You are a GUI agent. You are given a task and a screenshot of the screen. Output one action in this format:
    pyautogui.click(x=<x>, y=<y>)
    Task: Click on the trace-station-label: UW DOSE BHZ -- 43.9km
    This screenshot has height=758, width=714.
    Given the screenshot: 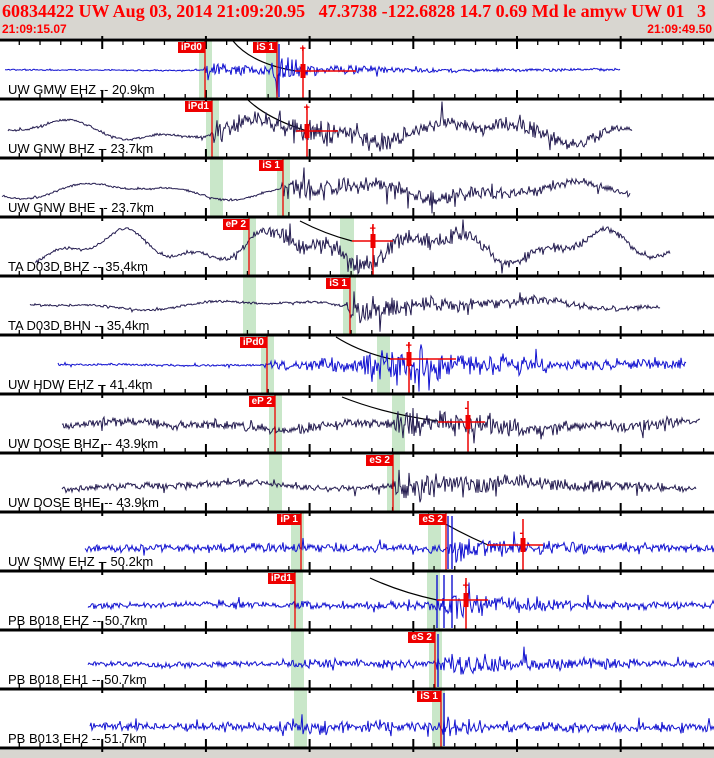 What is the action you would take?
    pyautogui.click(x=83, y=443)
    